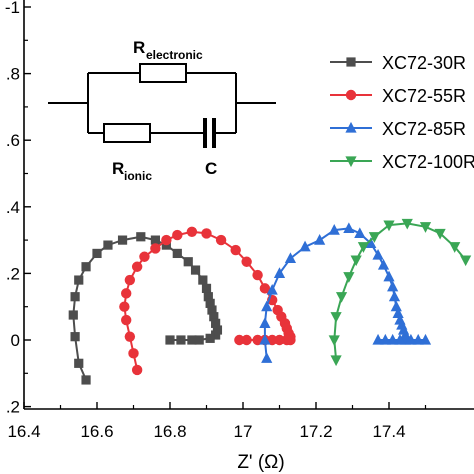 This screenshot has height=474, width=474. I want to click on x-tick-label: 17.2, so click(315, 431).